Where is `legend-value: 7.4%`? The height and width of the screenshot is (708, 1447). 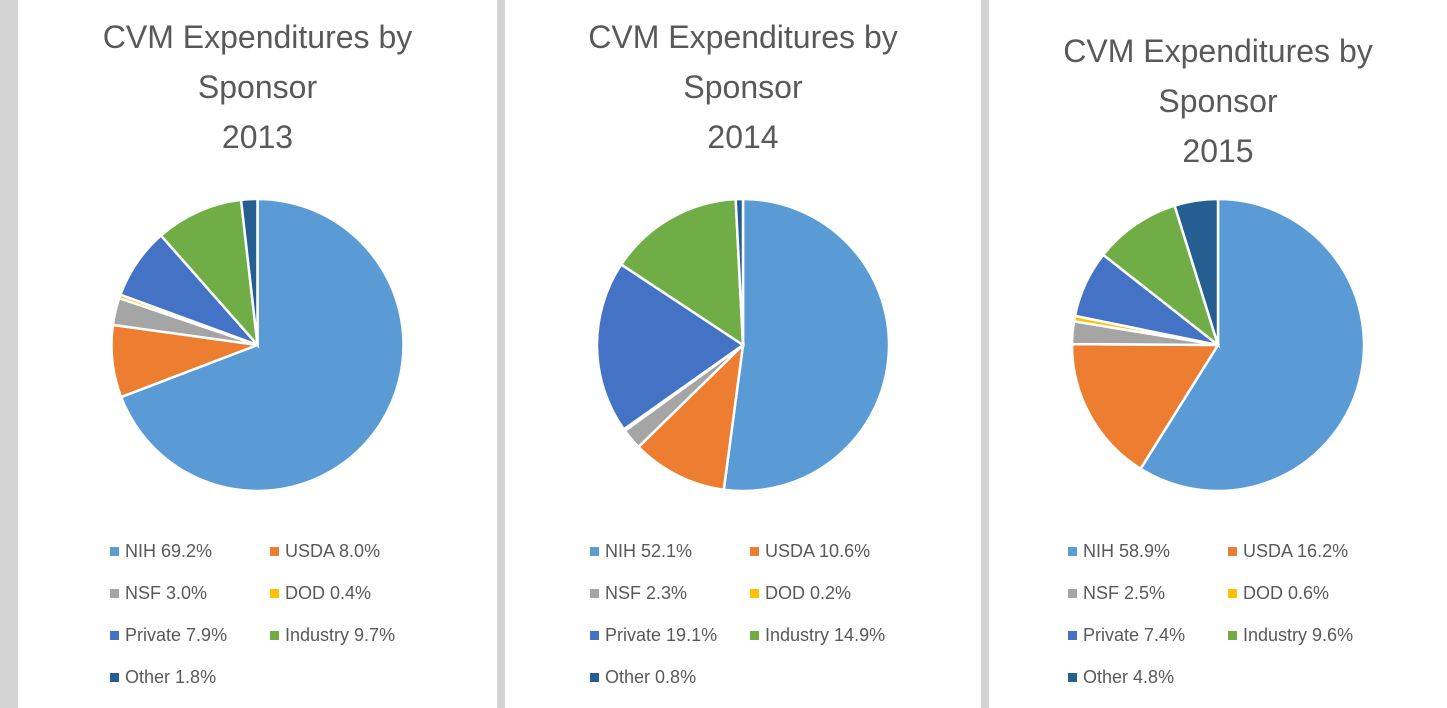 legend-value: 7.4% is located at coordinates (1165, 635).